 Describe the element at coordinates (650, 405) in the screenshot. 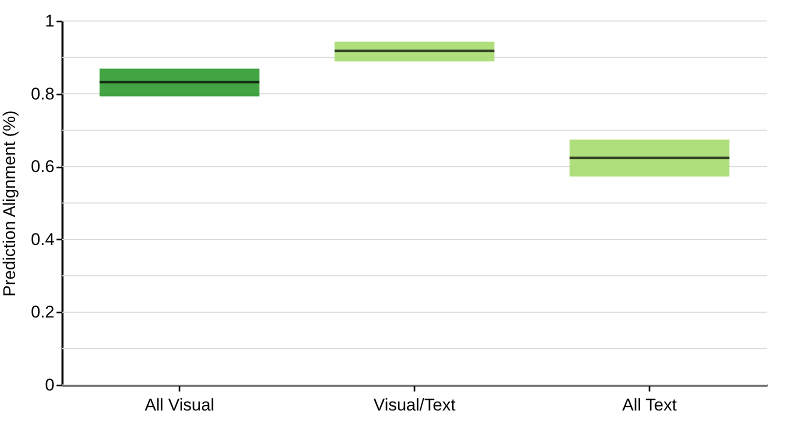

I see `x-tick-label: All Text` at that location.